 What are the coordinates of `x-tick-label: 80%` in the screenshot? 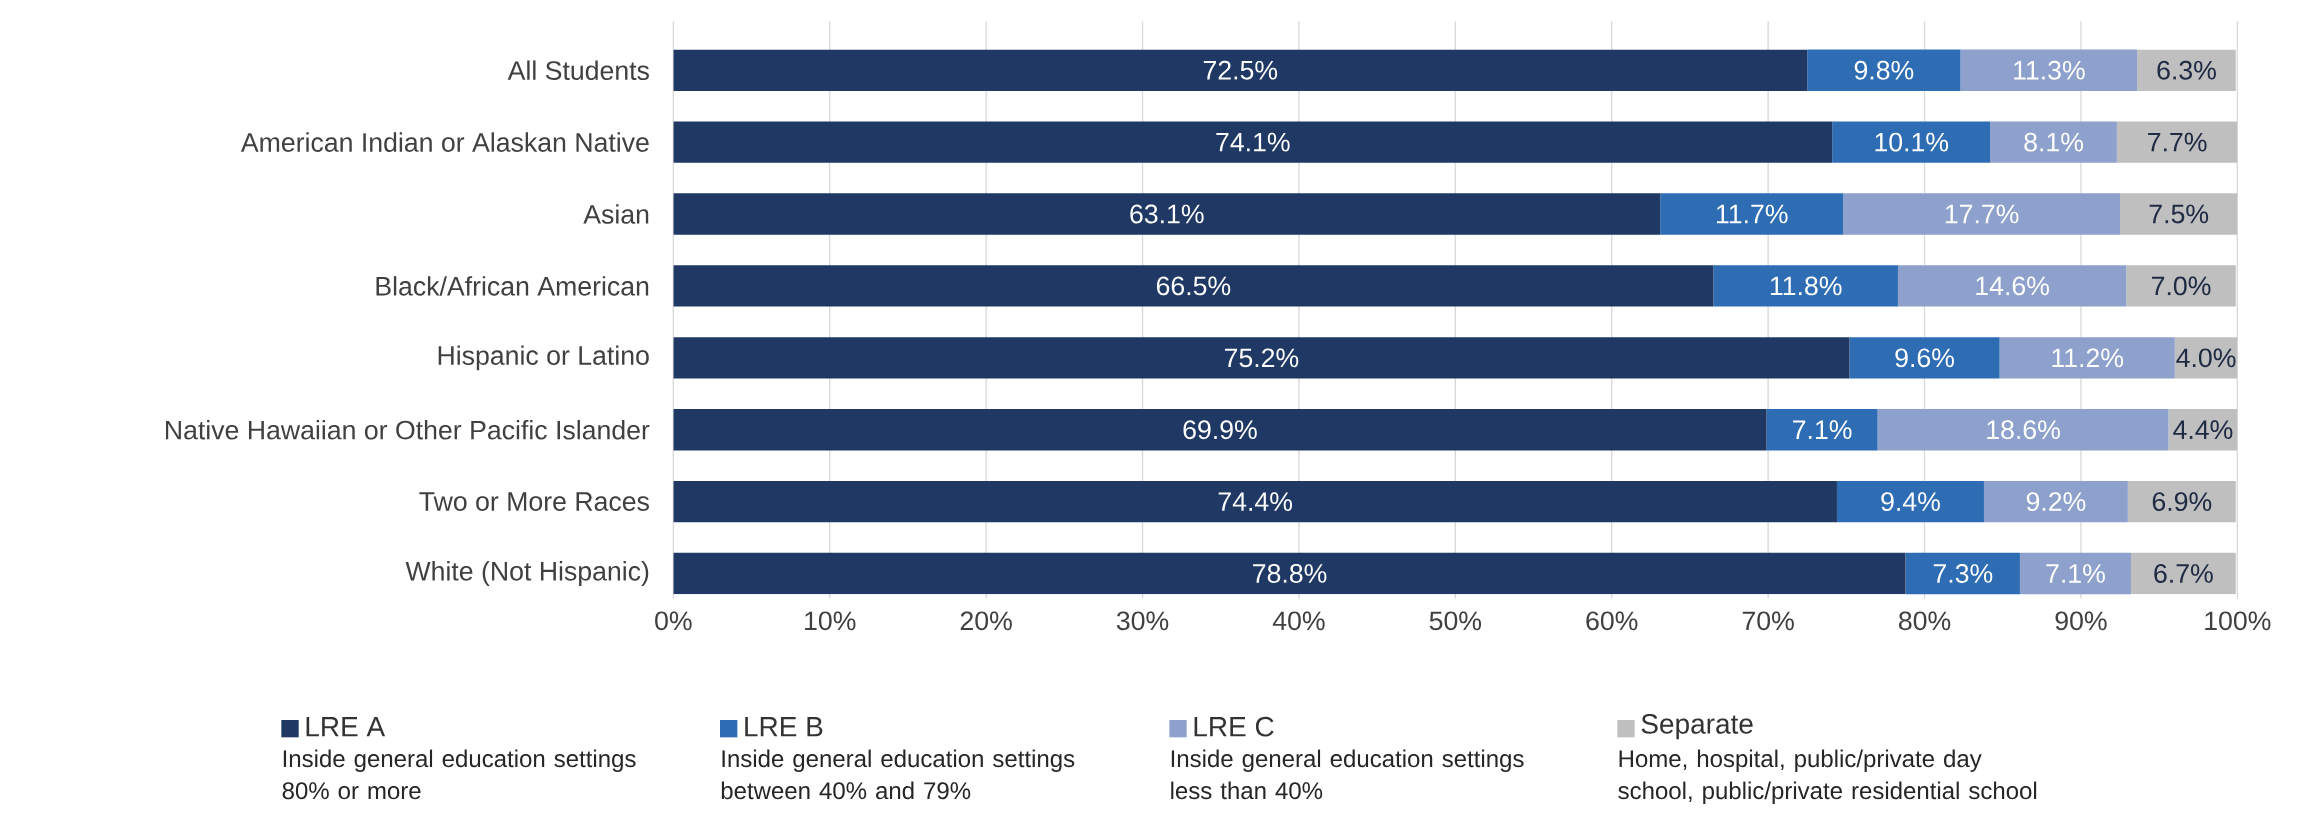 It's located at (1925, 621).